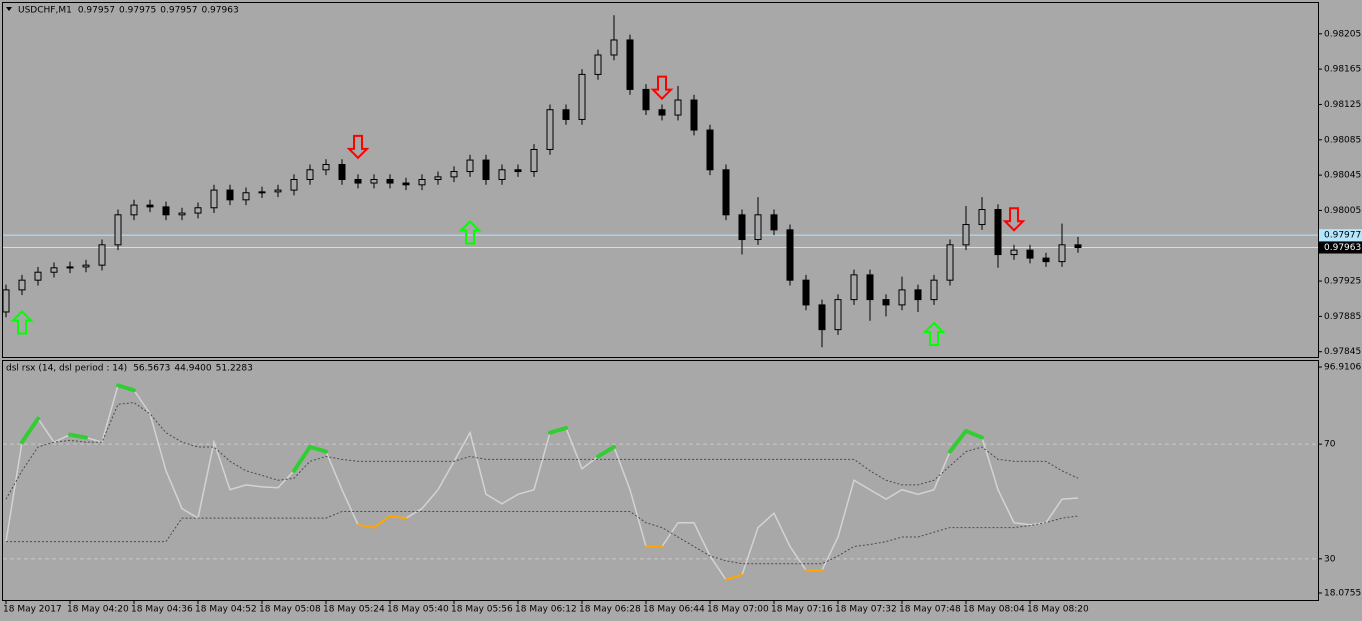  I want to click on dsl-line, so click(542, 538).